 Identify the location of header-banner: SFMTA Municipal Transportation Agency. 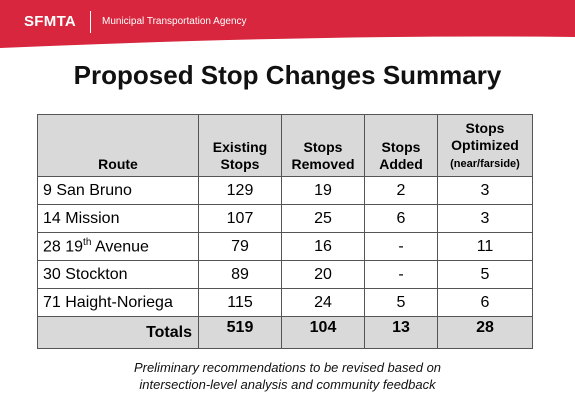
(287, 25).